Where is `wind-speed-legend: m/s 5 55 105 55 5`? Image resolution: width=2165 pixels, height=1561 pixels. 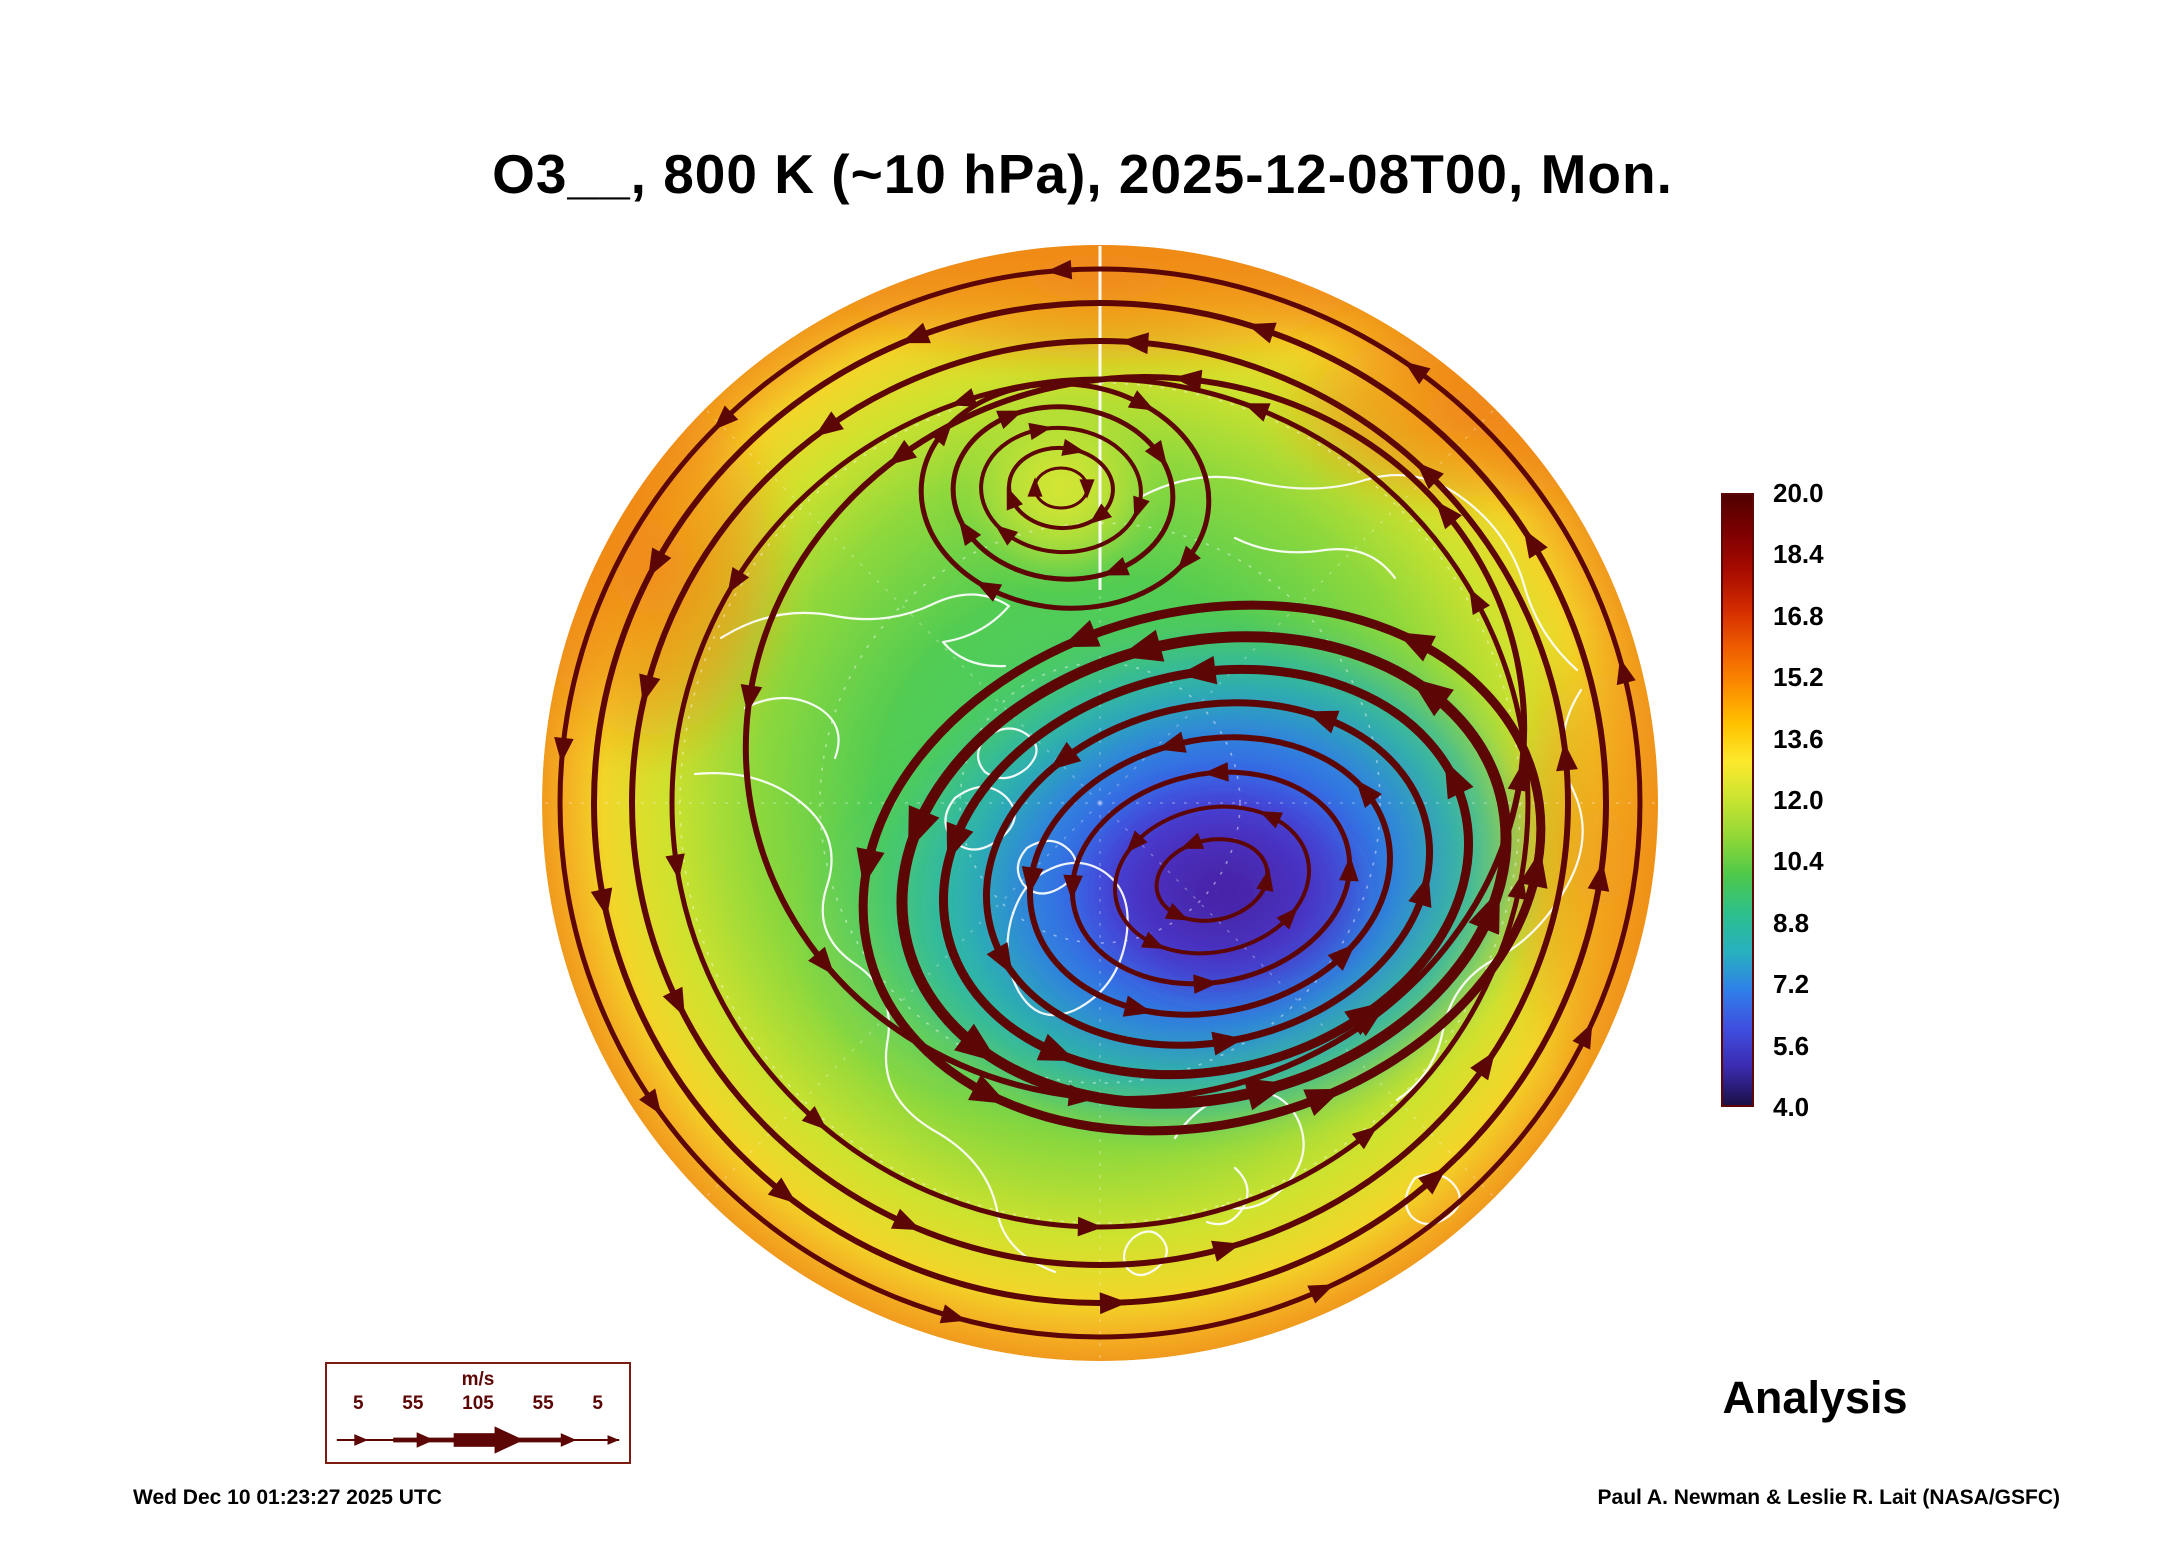 wind-speed-legend: m/s 5 55 105 55 5 is located at coordinates (478, 1413).